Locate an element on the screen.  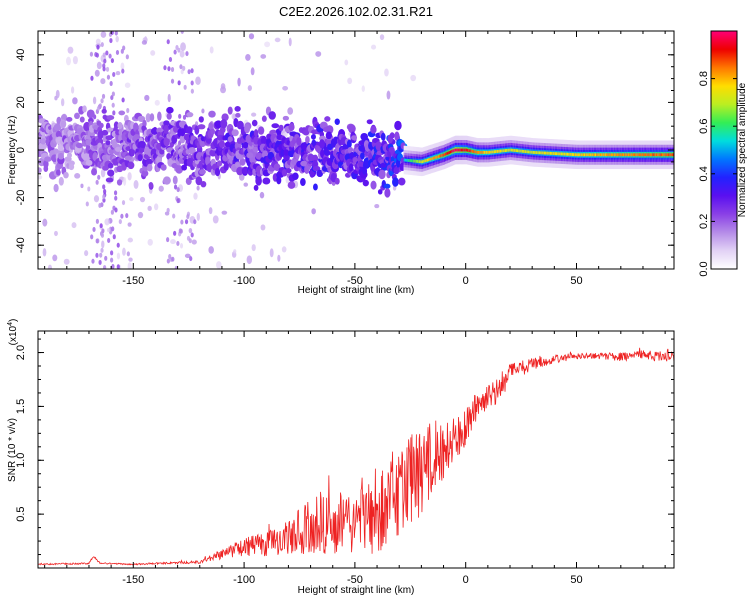
spectrogram-x-tick-label: -150 is located at coordinates (133, 281).